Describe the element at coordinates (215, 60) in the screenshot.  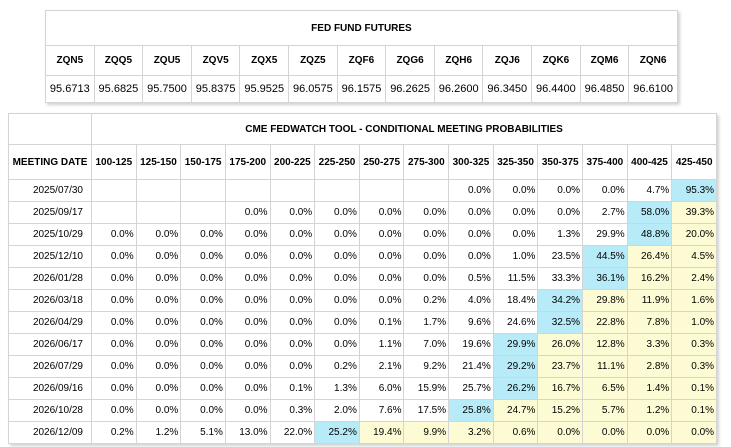
I see `futures-code: ZQV5` at that location.